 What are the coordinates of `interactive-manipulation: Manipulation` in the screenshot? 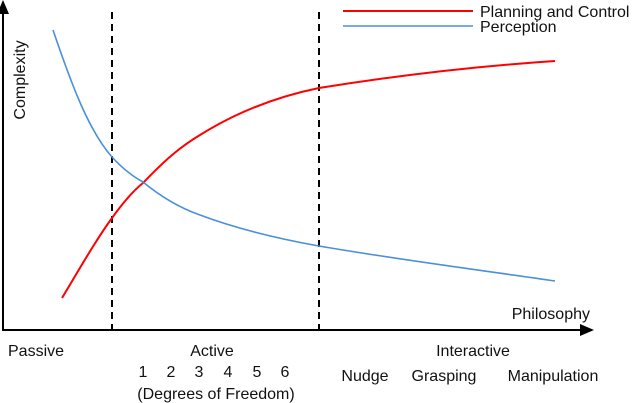 It's located at (553, 376).